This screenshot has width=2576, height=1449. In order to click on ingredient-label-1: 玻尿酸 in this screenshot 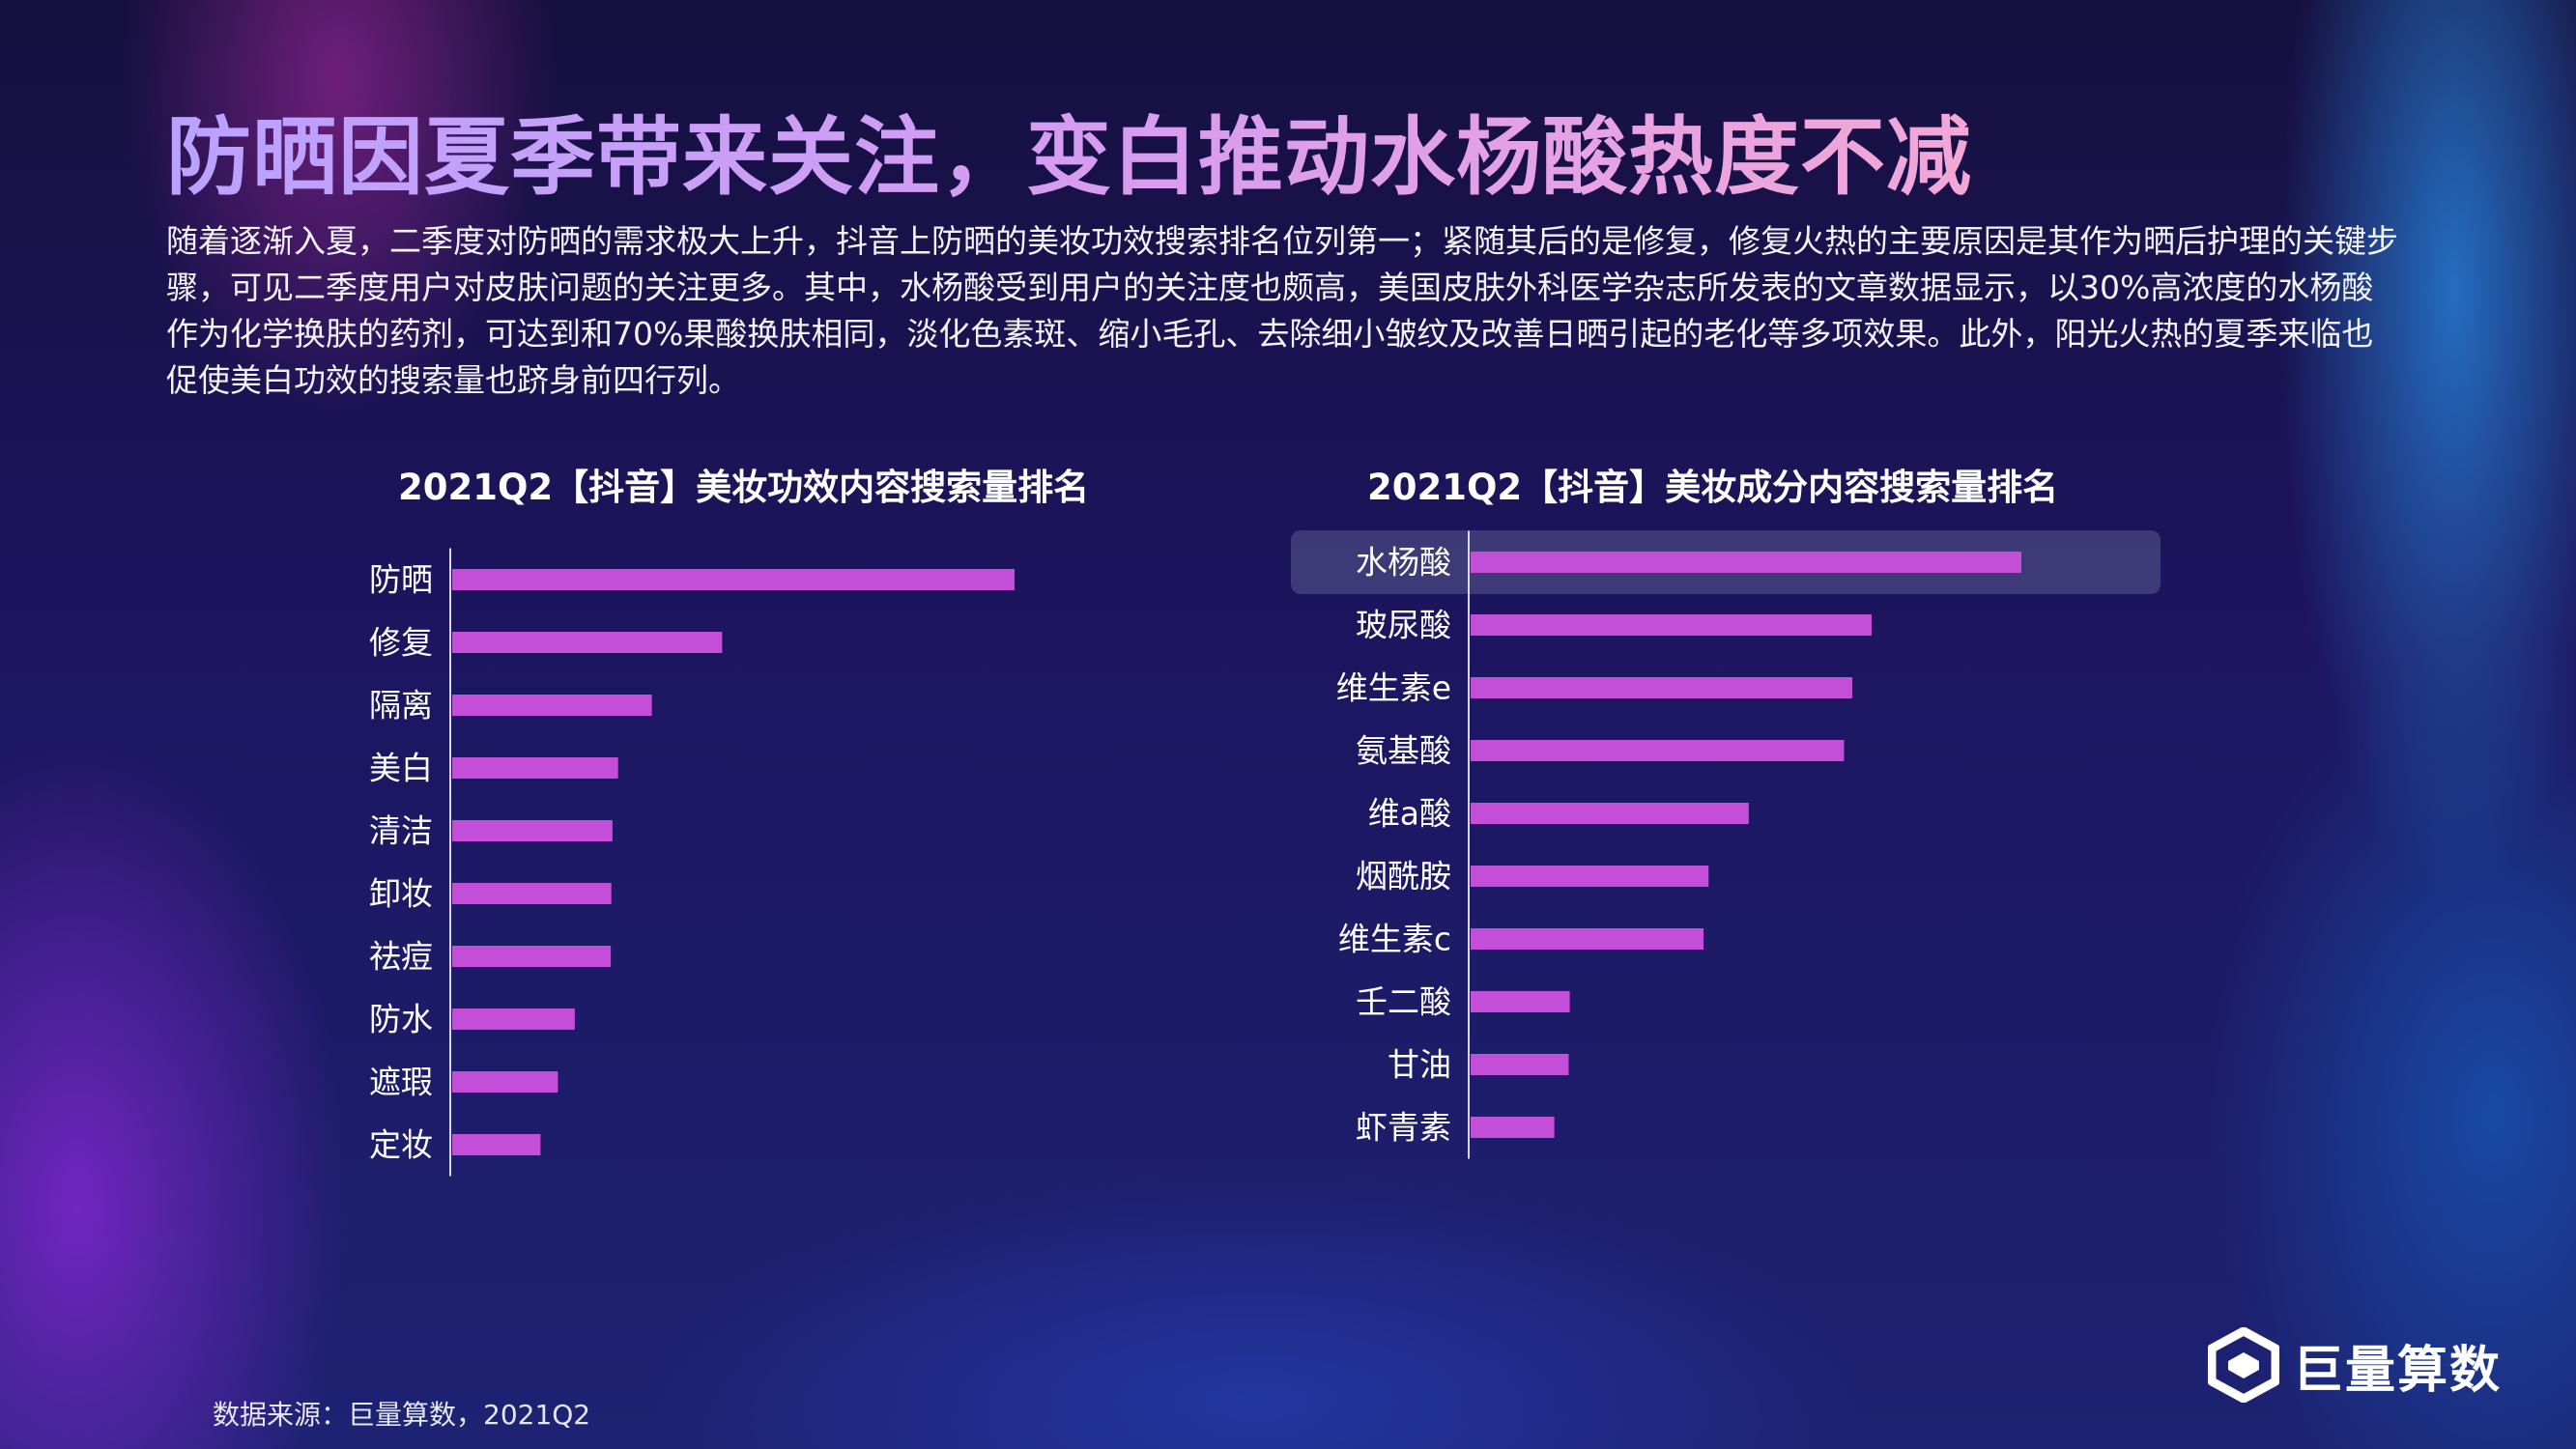, I will do `click(1404, 625)`.